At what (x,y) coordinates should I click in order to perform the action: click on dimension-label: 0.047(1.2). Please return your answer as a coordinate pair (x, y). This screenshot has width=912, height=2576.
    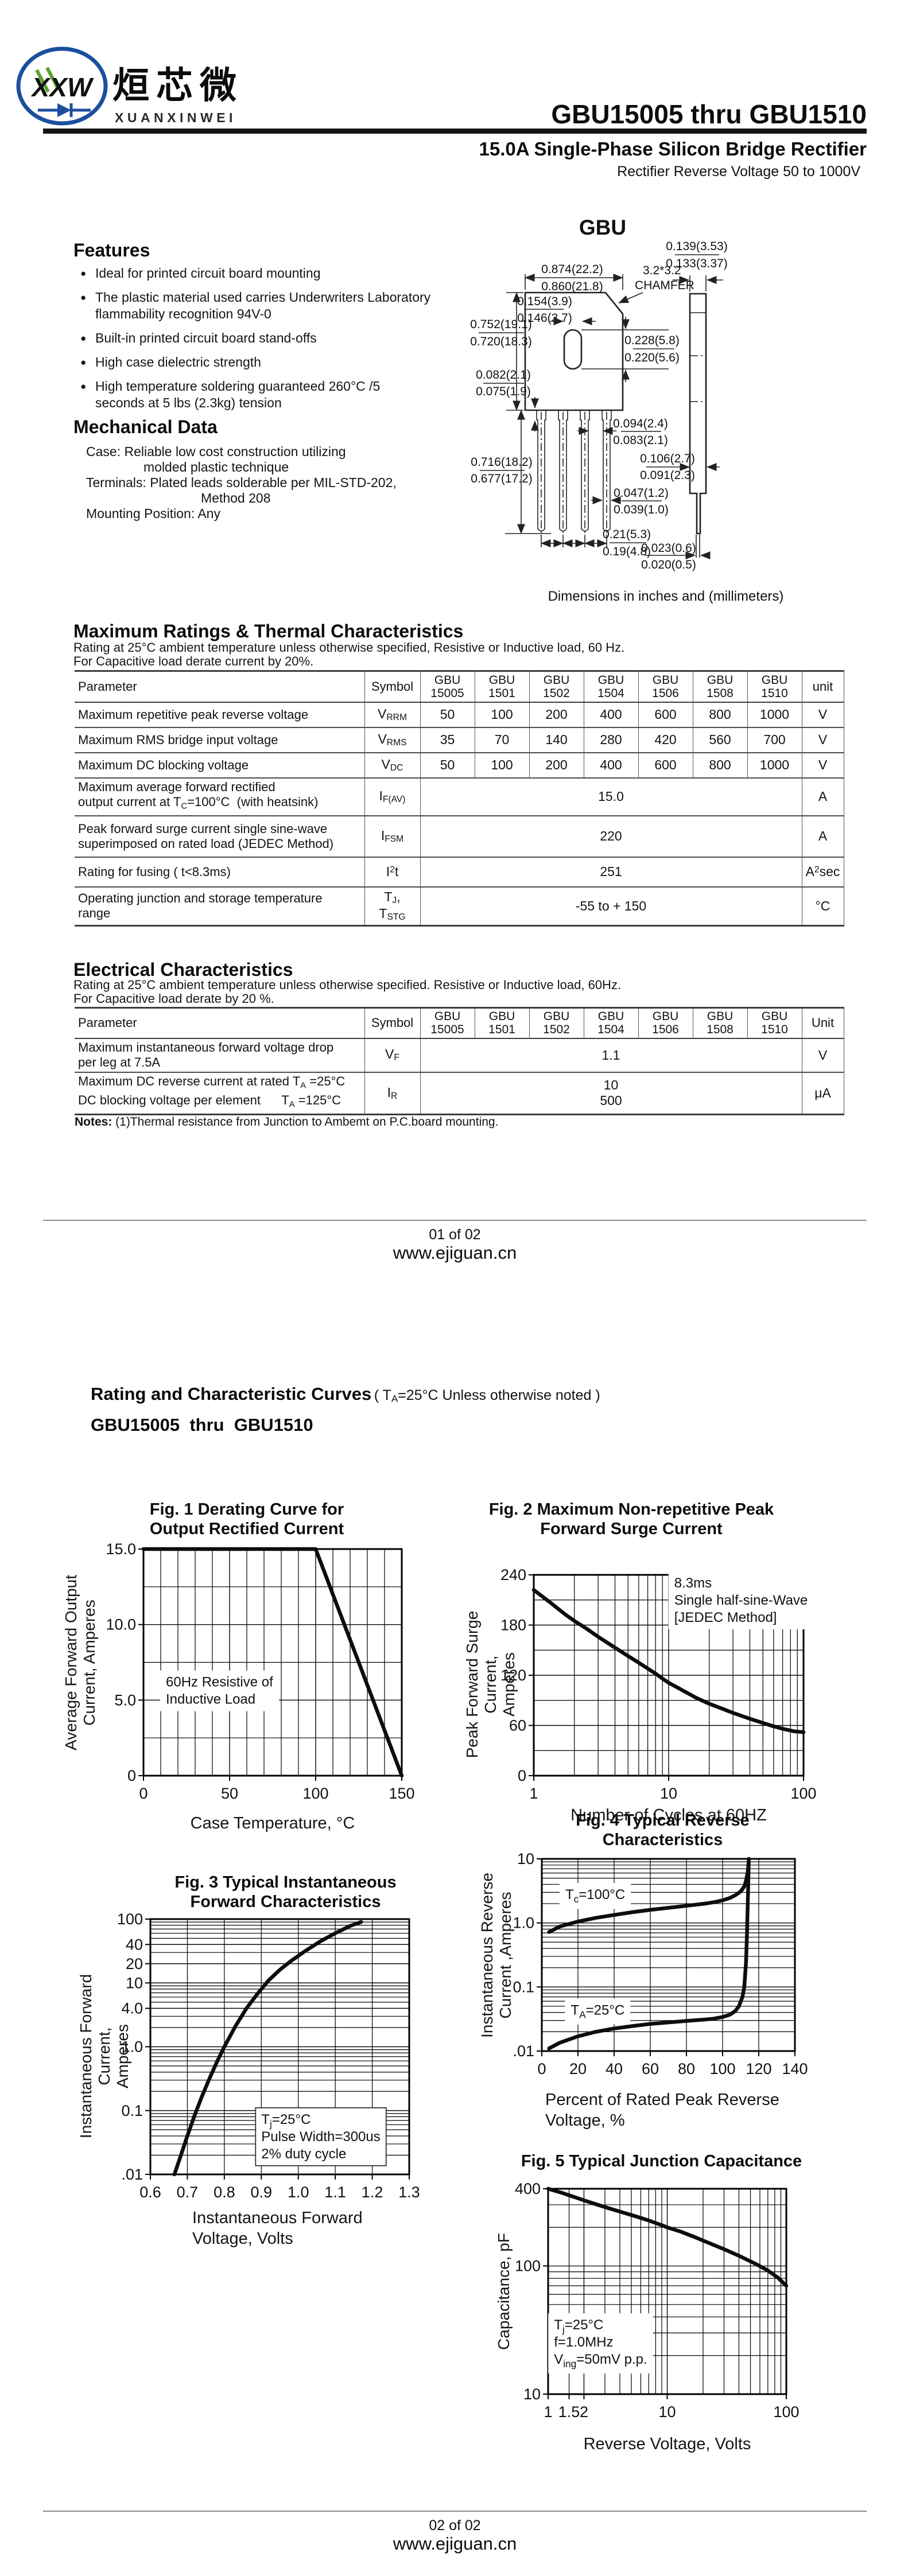
    Looking at the image, I should click on (642, 493).